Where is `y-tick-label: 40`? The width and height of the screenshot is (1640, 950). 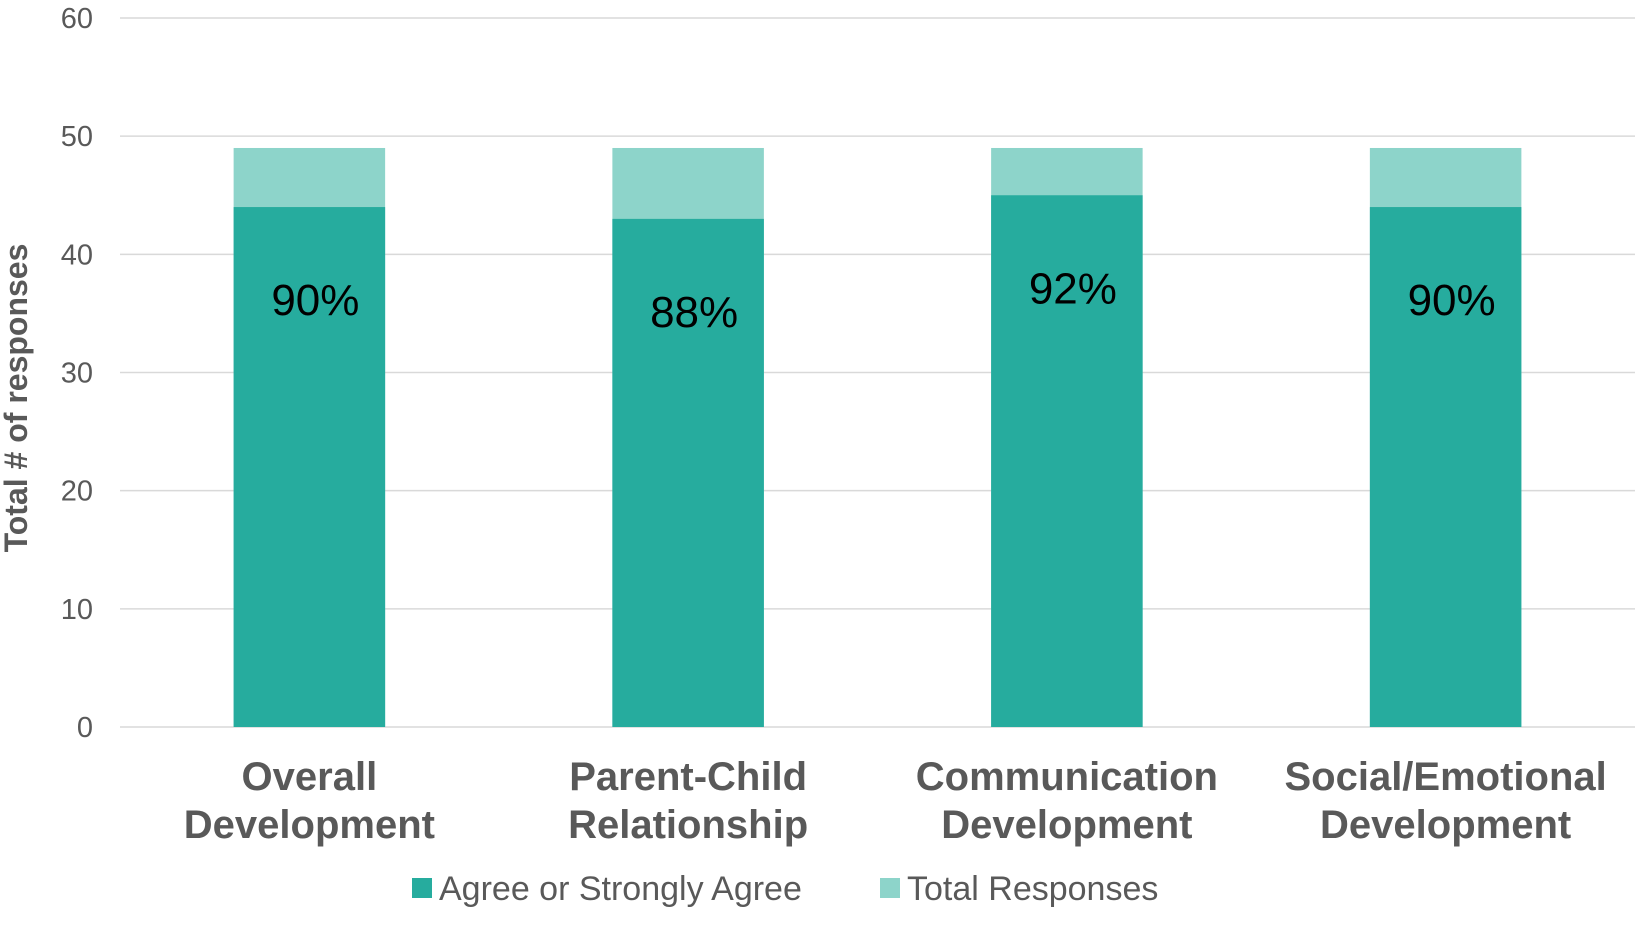
y-tick-label: 40 is located at coordinates (77, 255).